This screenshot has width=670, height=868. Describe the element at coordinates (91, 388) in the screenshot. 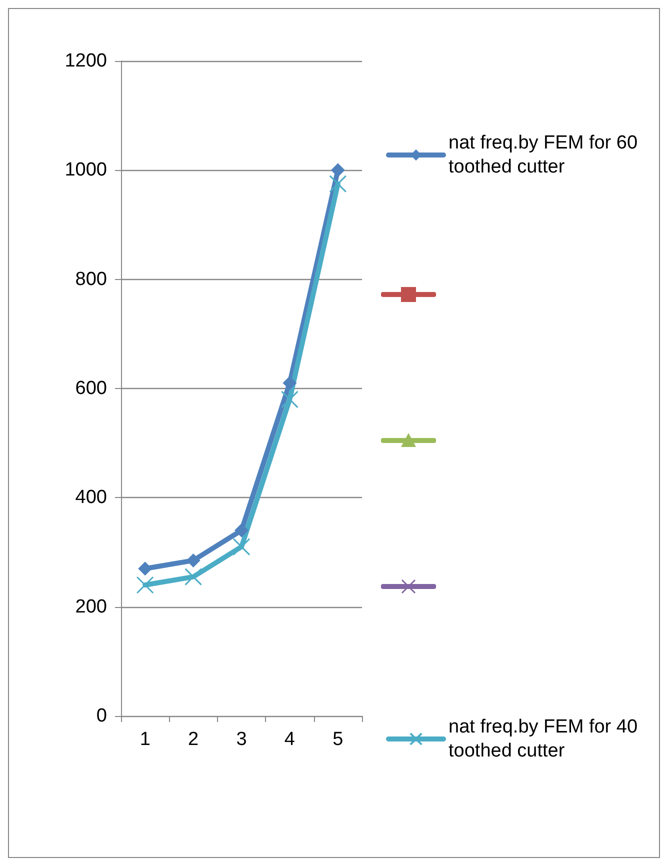

I see `y-tick-label: 600` at that location.